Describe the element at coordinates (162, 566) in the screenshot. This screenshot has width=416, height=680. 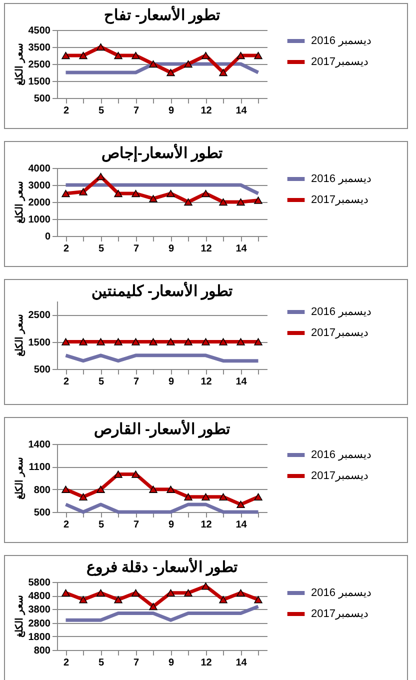
I see `chart-title: تطور الأسعار- دقلة فروع` at that location.